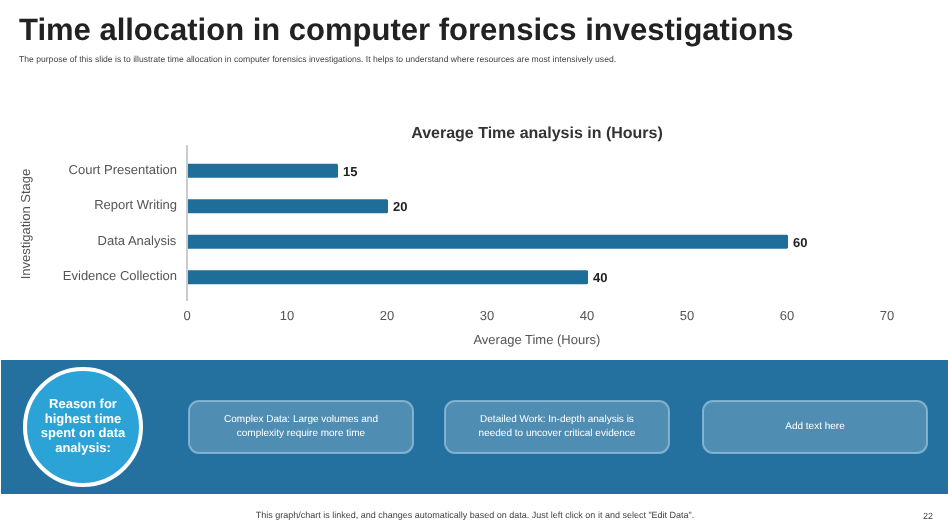  What do you see at coordinates (537, 133) in the screenshot?
I see `chart-title: Average Time analysis in (Hours)` at bounding box center [537, 133].